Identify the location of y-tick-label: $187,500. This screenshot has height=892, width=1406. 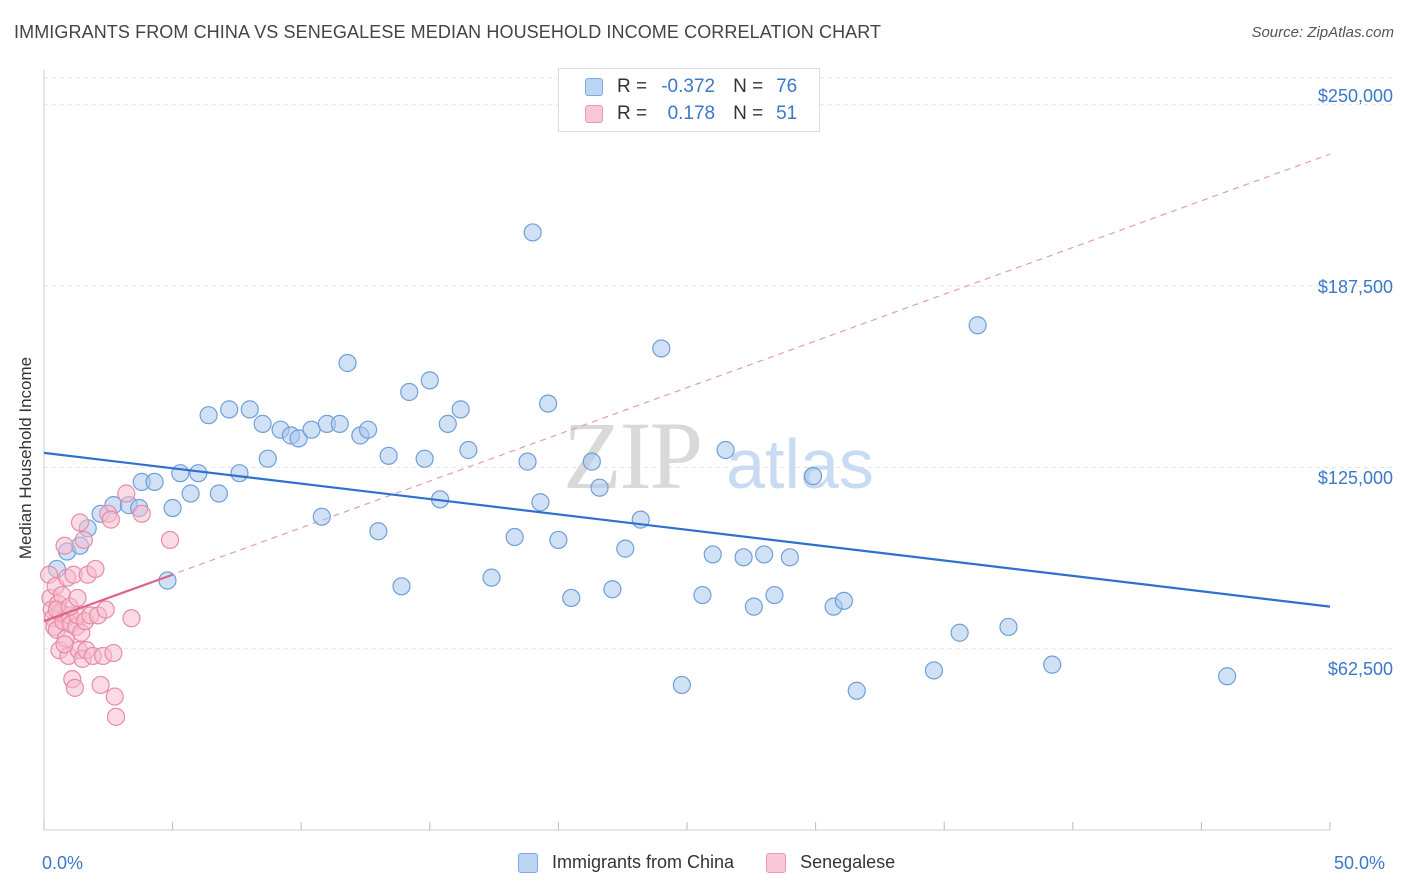
(1355, 287).